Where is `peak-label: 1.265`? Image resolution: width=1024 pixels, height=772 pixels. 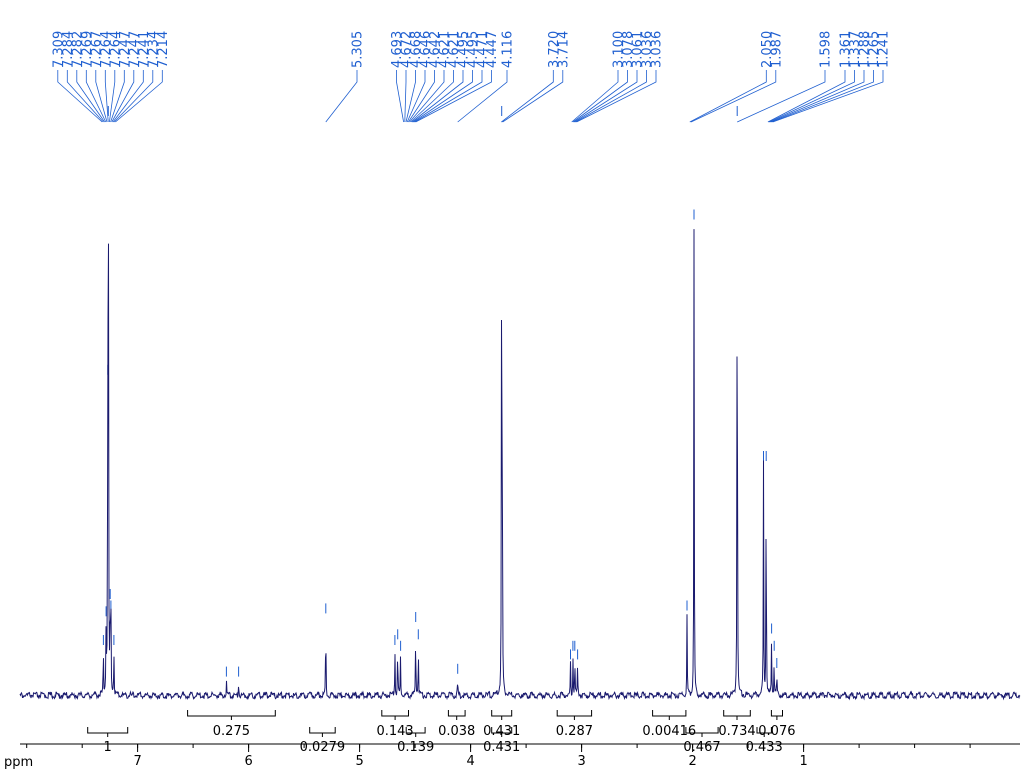 peak-label: 1.265 is located at coordinates (874, 49).